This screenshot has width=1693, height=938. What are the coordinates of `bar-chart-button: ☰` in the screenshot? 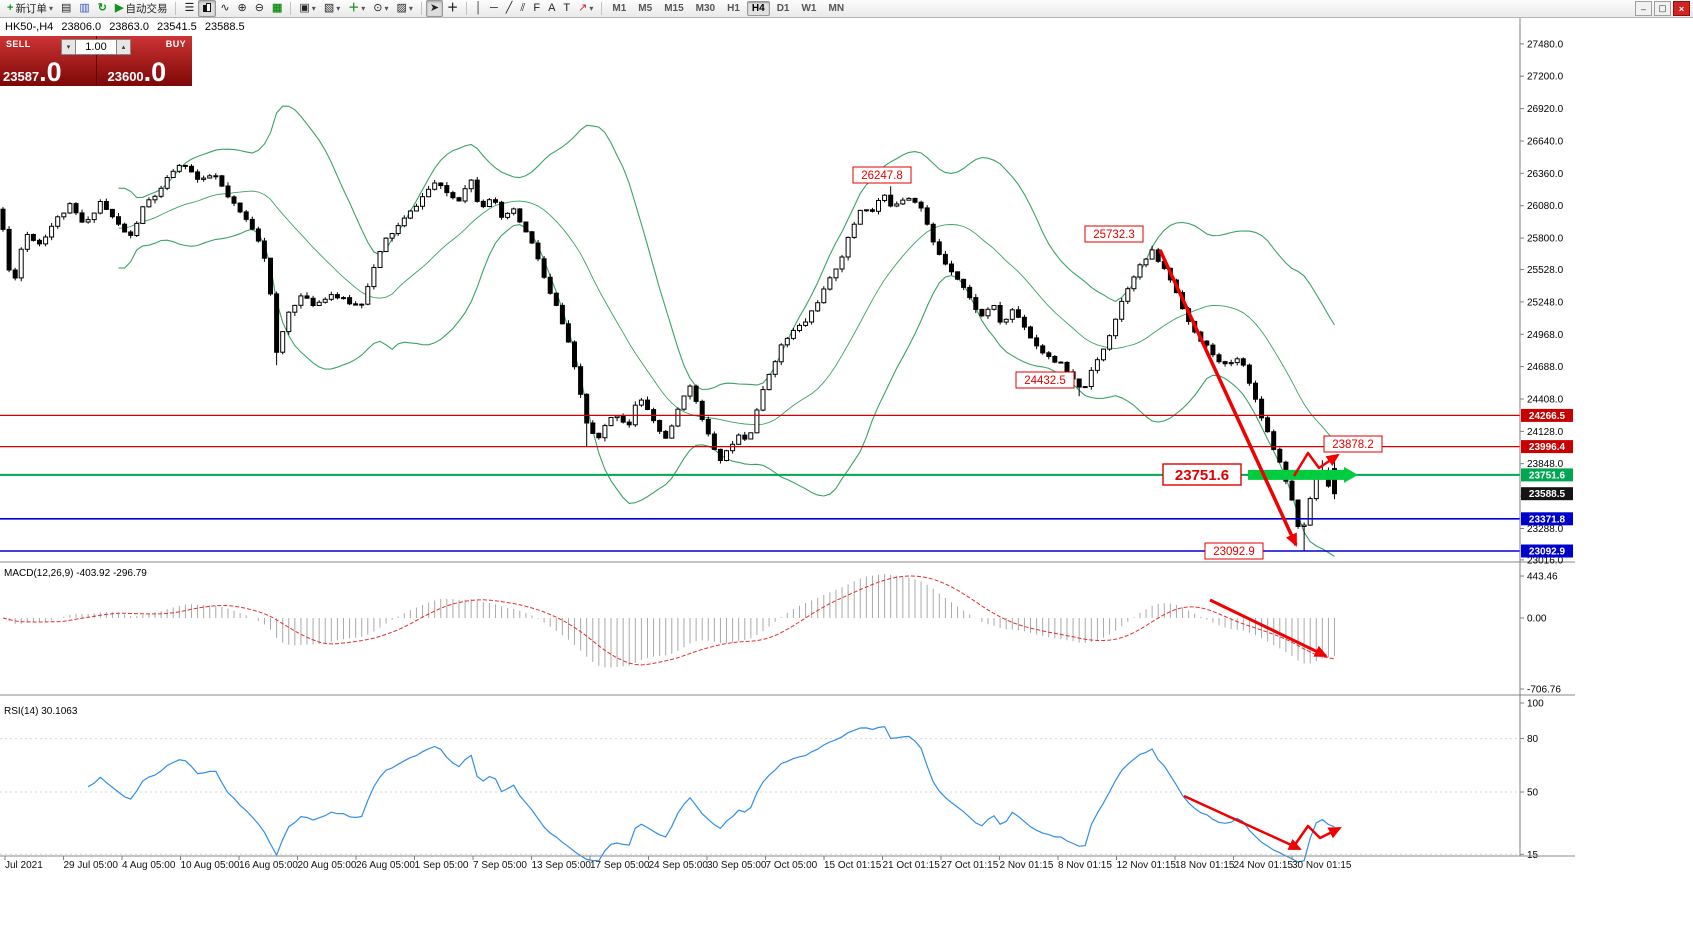 It's located at (189, 8).